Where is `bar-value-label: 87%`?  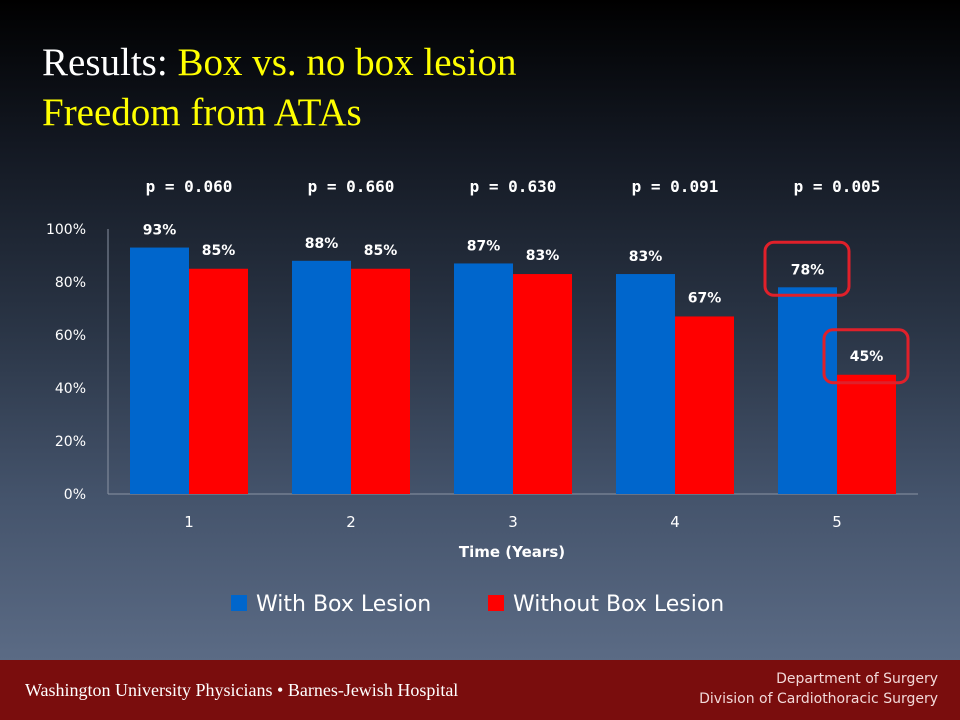 bar-value-label: 87% is located at coordinates (484, 246).